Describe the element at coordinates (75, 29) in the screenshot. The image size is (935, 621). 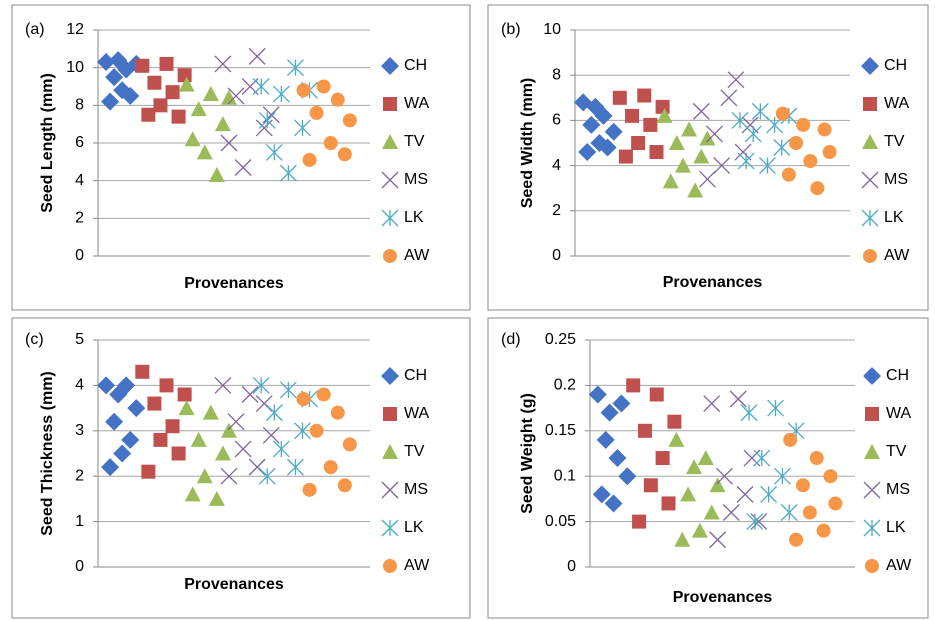
I see `y-tick-label: 12` at that location.